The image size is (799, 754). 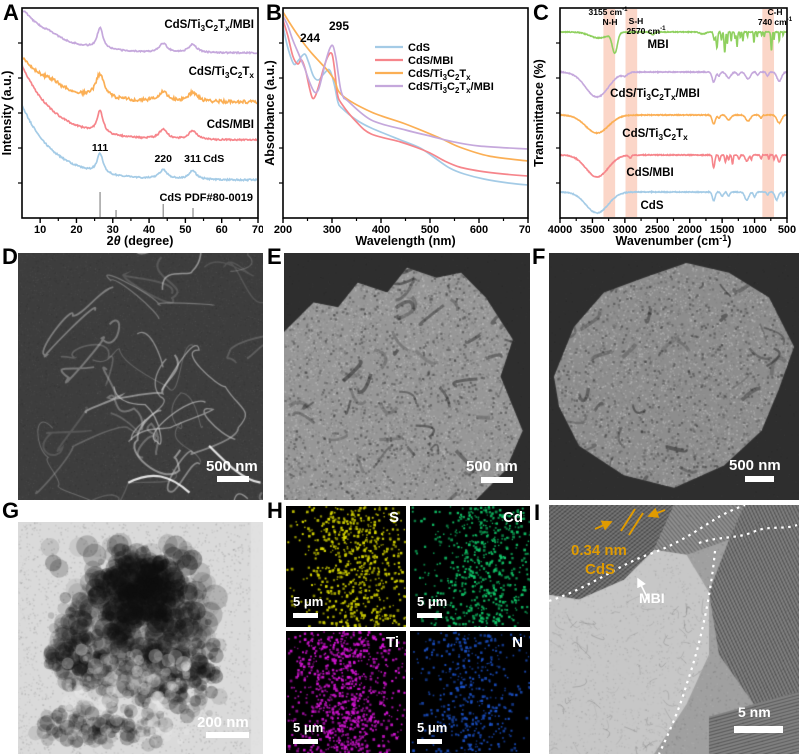 I want to click on scale-bar-g, so click(x=227, y=735).